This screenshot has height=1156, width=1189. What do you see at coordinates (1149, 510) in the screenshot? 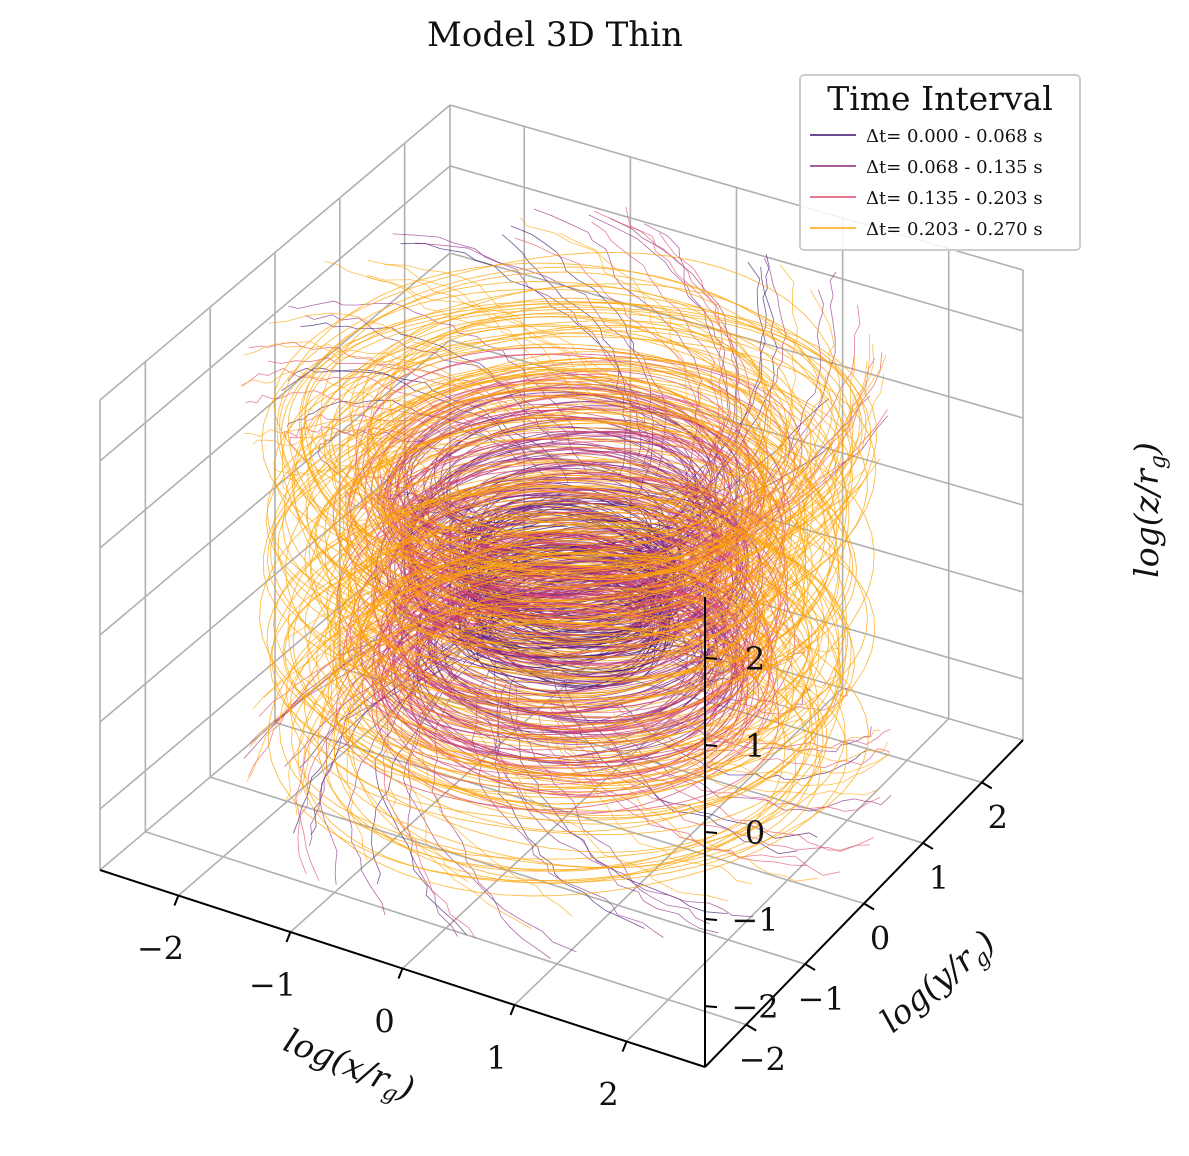
I see `z-axis-label: log(z/rg)` at bounding box center [1149, 510].